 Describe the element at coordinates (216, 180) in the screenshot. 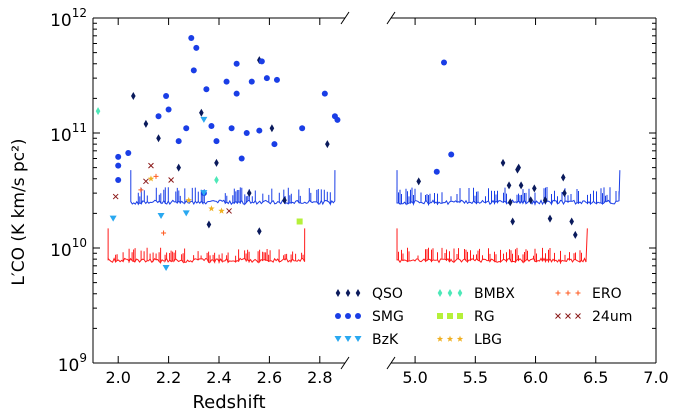

I see `data-point-bmbx` at that location.